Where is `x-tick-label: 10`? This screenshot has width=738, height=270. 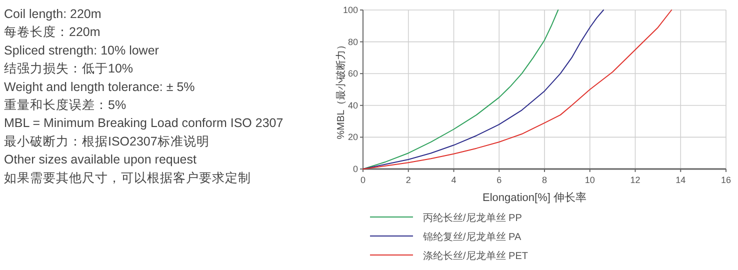
x-tick-label: 10 is located at coordinates (589, 180).